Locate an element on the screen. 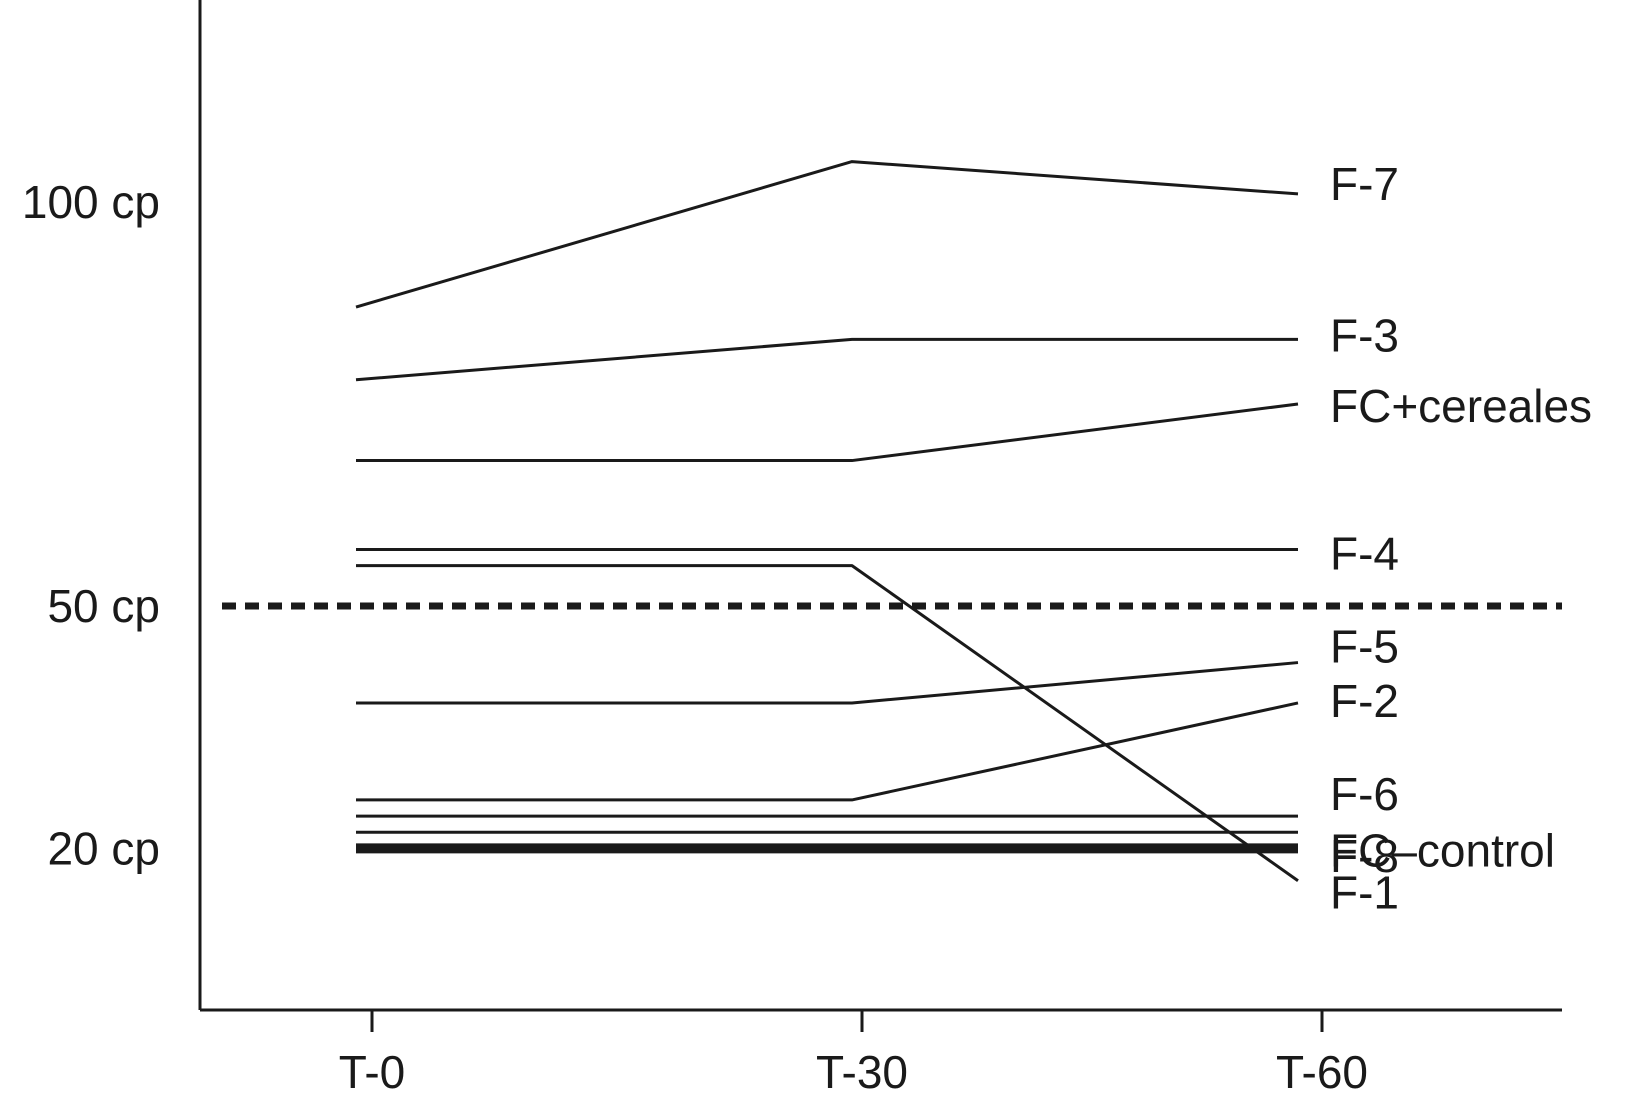  x-tick-label: T-0 is located at coordinates (372, 1072).